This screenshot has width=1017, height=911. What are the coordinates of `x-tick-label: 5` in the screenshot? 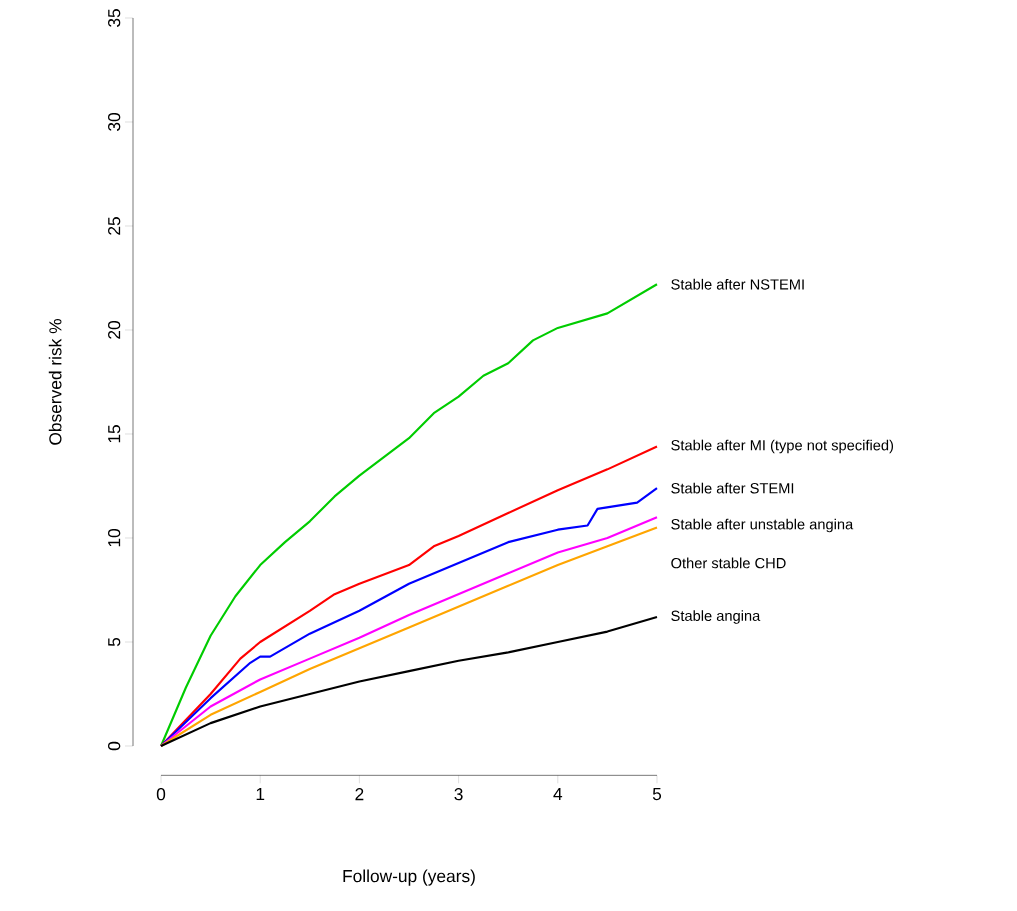 It's located at (657, 794).